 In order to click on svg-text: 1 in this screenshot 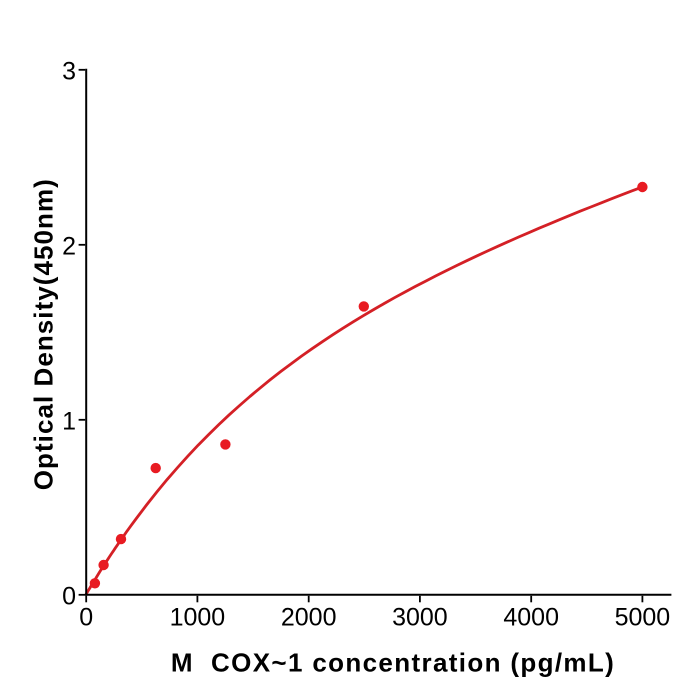, I will do `click(69, 421)`.